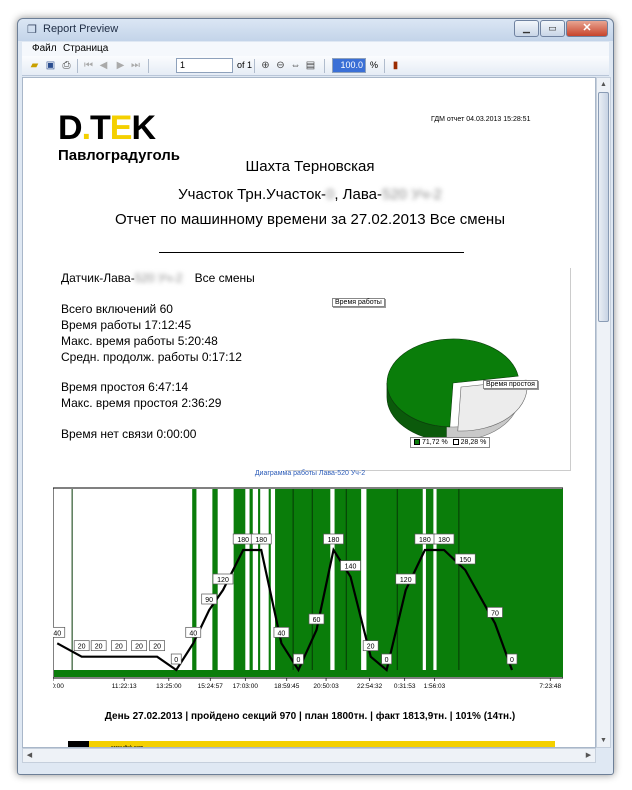 Image resolution: width=632 pixels, height=790 pixels. I want to click on point-label: 0, so click(298, 660).